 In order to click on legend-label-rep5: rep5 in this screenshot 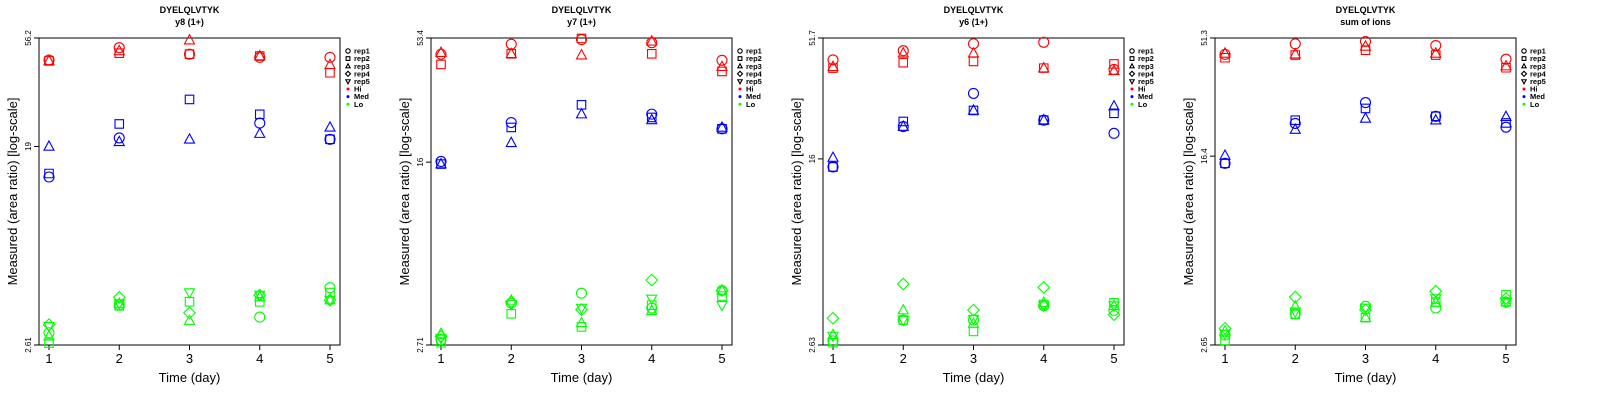, I will do `click(1146, 81)`.